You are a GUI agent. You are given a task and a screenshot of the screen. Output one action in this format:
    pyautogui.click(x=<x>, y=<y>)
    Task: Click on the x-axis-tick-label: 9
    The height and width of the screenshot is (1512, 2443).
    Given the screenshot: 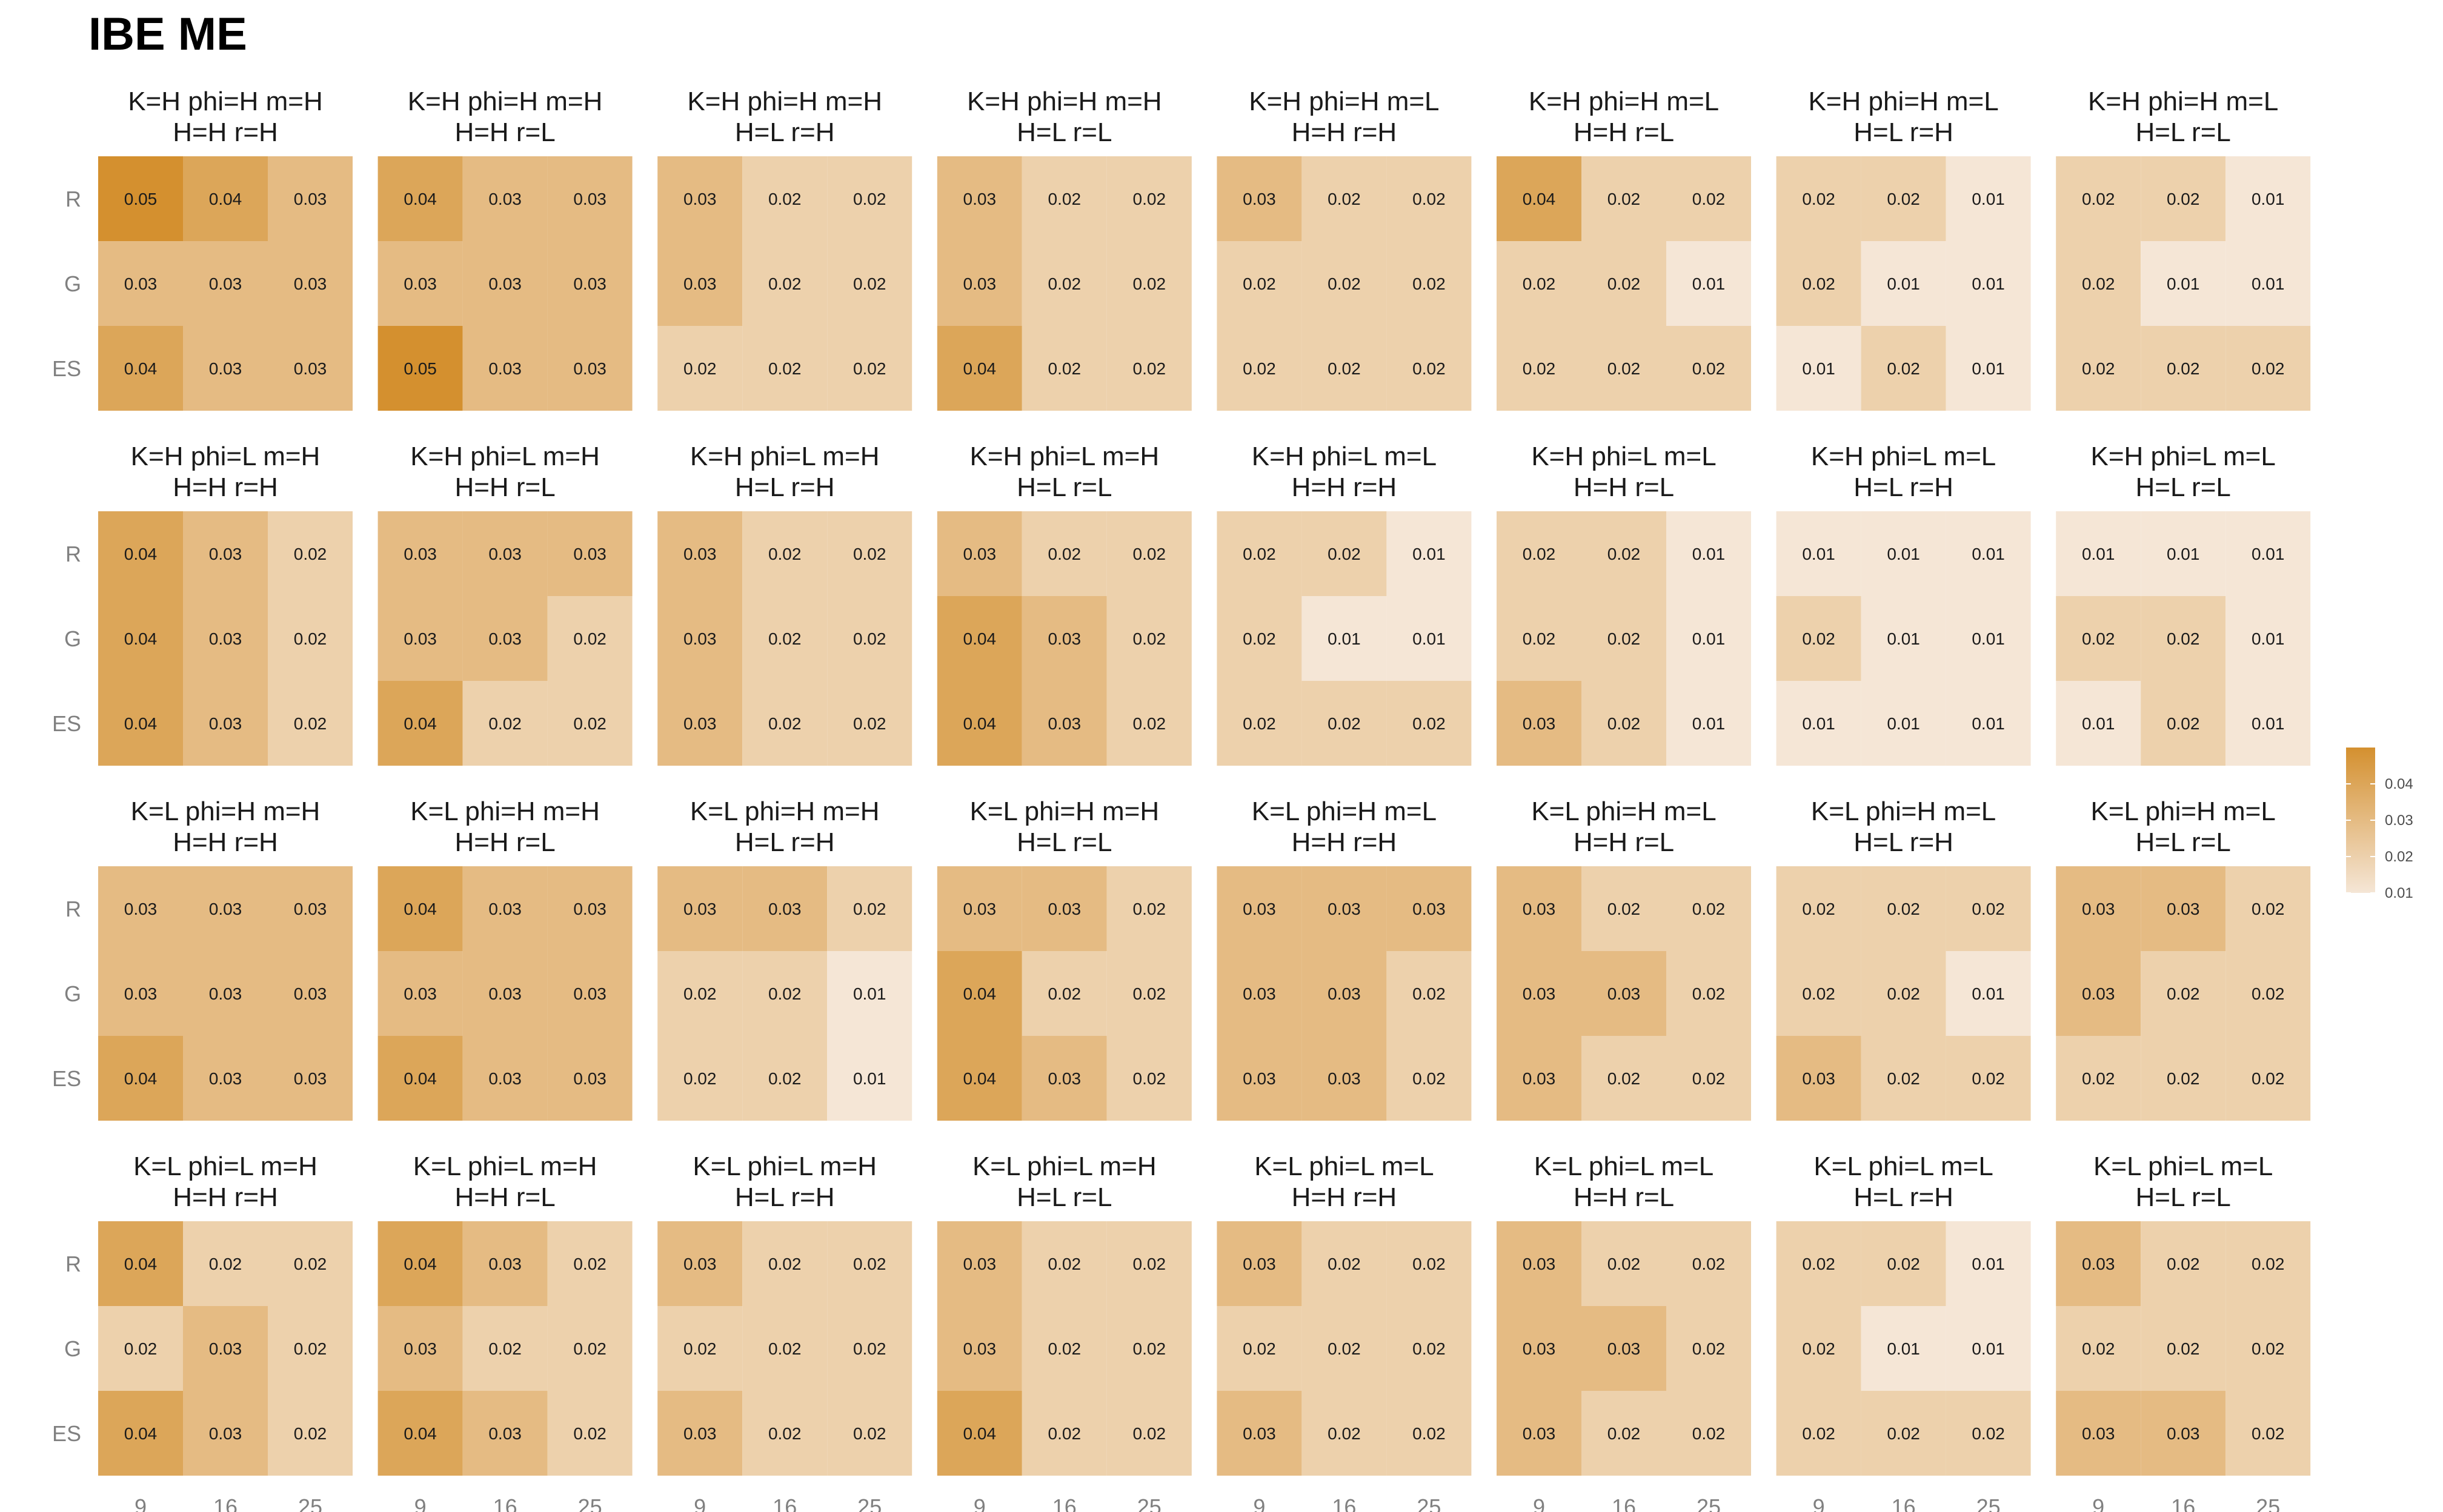 What is the action you would take?
    pyautogui.click(x=1259, y=1503)
    